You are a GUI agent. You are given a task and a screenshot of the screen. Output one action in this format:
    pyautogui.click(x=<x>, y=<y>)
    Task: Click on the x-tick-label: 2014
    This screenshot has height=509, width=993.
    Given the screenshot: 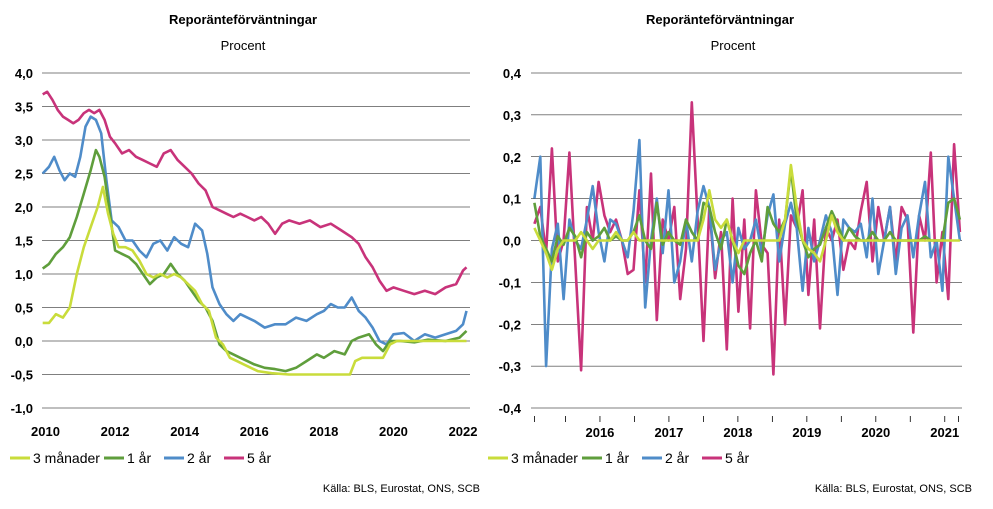 What is the action you would take?
    pyautogui.click(x=185, y=431)
    